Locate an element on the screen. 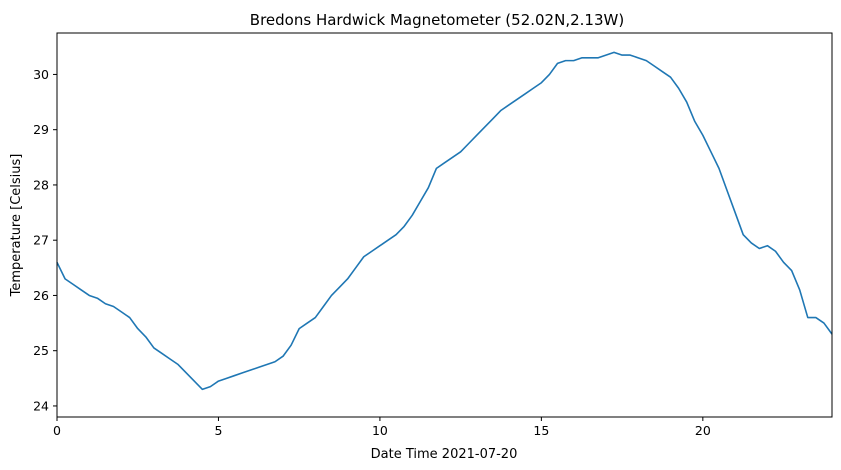  x-axis: 0 5 10 15 20 is located at coordinates (382, 427).